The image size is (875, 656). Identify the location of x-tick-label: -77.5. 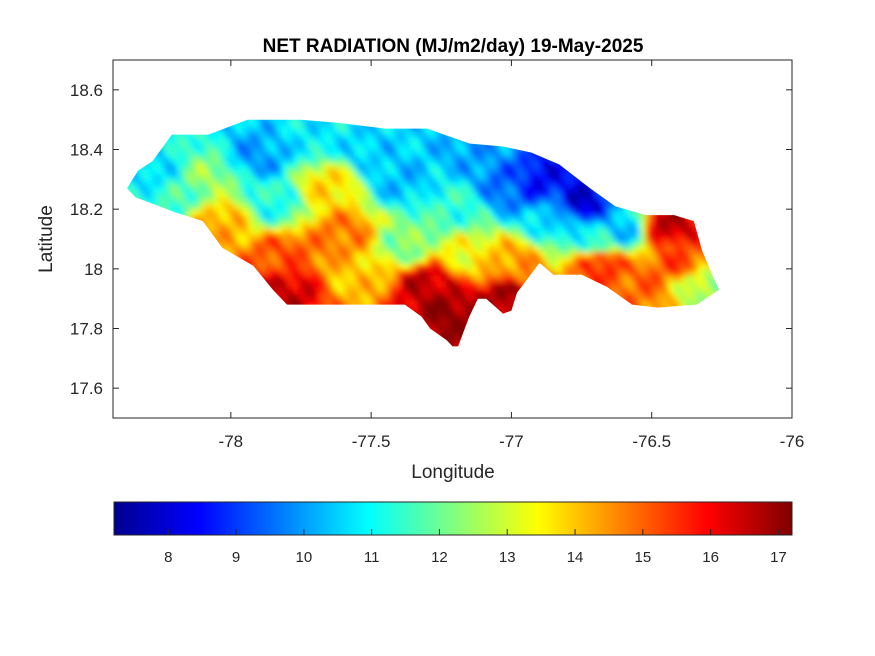
(371, 441).